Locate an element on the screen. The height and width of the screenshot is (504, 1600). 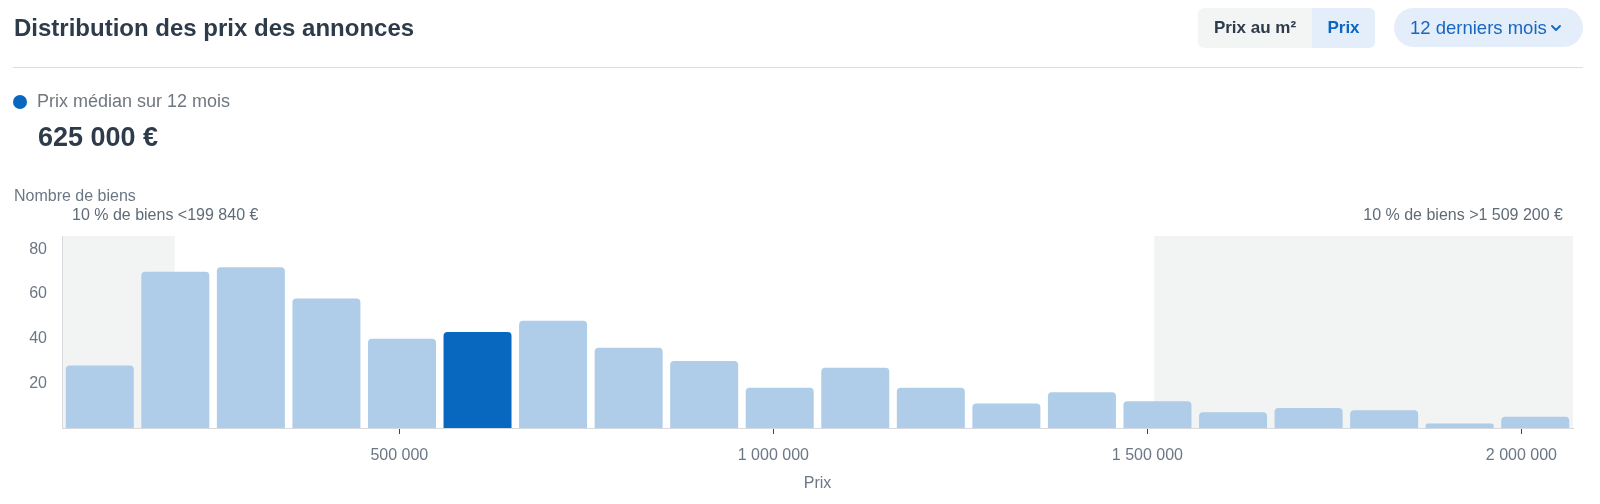
text: 625 000 € is located at coordinates (98, 137).